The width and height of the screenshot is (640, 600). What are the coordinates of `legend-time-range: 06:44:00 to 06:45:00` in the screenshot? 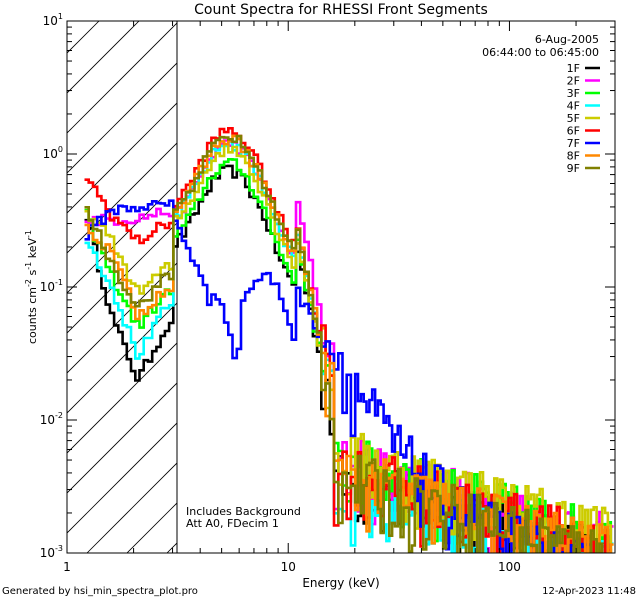 It's located at (540, 52).